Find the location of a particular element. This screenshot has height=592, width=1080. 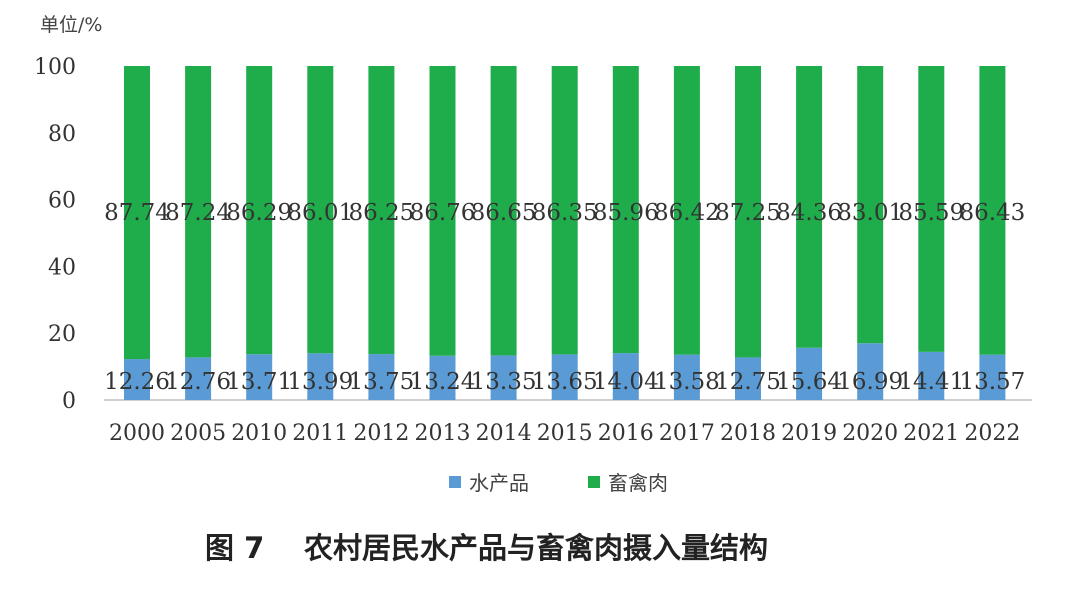

data-label-meat: 86.35 is located at coordinates (565, 213).